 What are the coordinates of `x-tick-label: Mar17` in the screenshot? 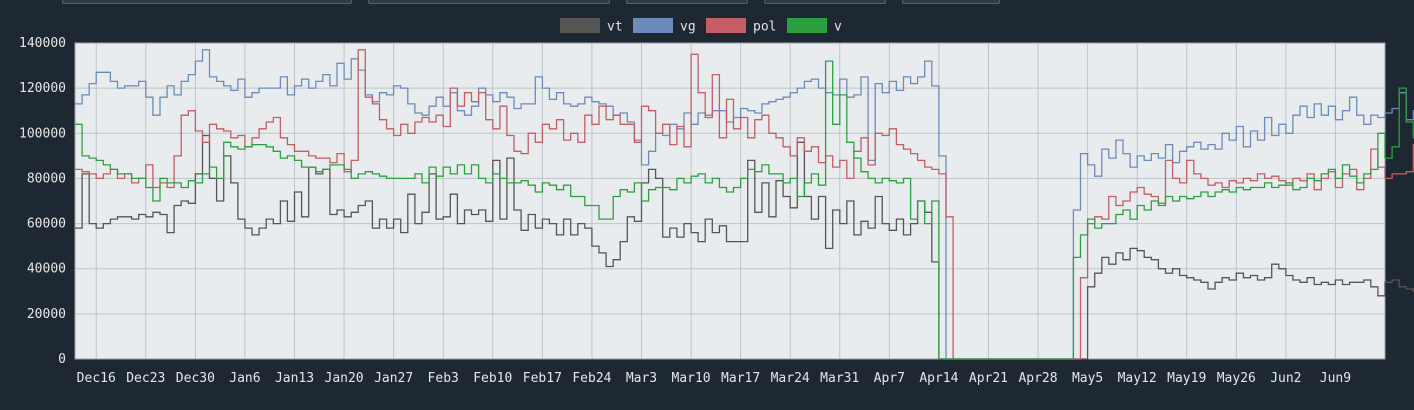 It's located at (740, 378).